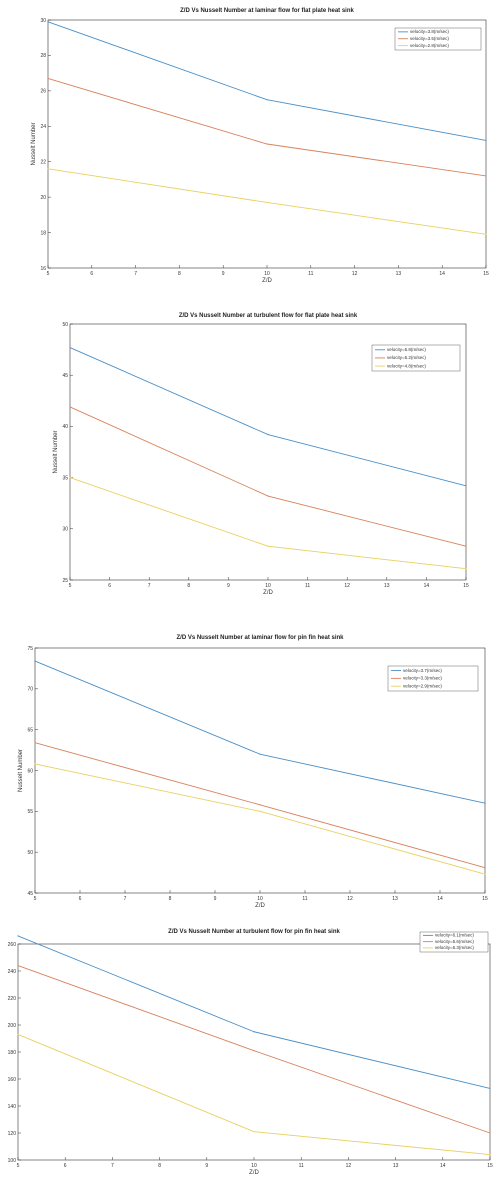 This screenshot has width=494, height=1180. I want to click on y-tick-label: 70, so click(30, 690).